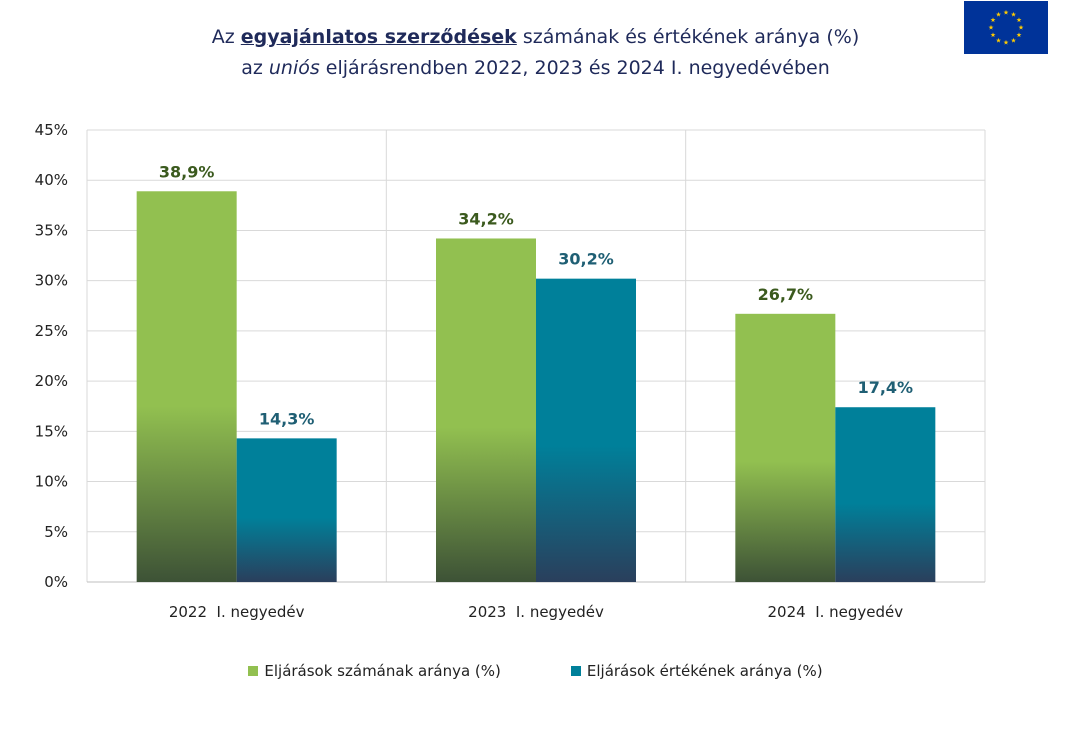  What do you see at coordinates (51, 281) in the screenshot?
I see `y-tick-label: 30%` at bounding box center [51, 281].